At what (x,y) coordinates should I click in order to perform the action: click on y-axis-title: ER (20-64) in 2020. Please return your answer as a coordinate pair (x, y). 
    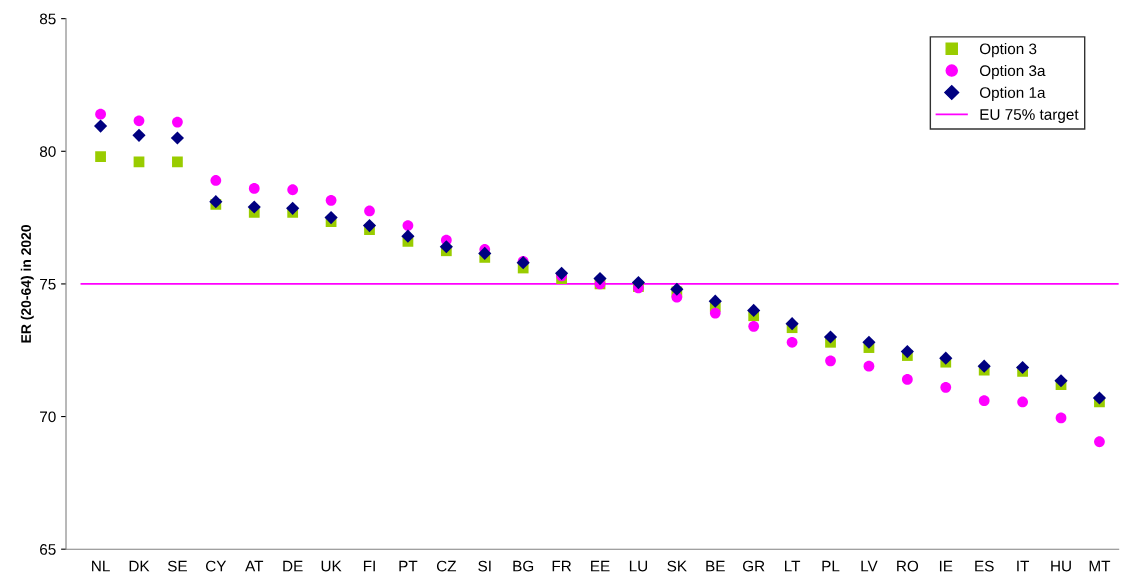
    Looking at the image, I should click on (27, 284).